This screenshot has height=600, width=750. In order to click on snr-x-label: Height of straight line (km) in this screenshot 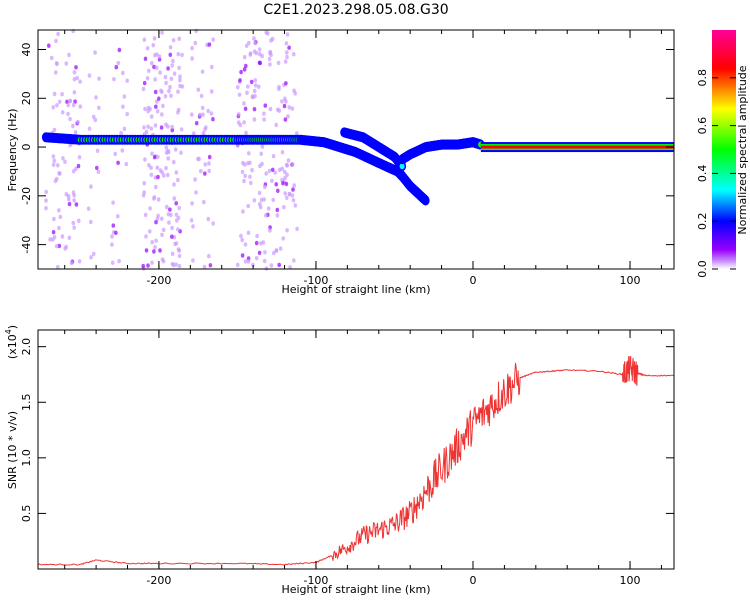, I will do `click(355, 589)`.